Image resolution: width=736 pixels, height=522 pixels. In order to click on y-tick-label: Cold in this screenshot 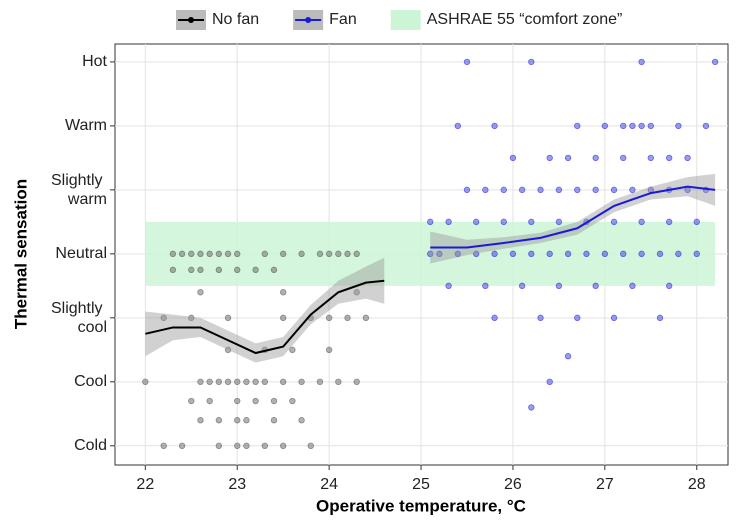, I will do `click(90, 445)`.